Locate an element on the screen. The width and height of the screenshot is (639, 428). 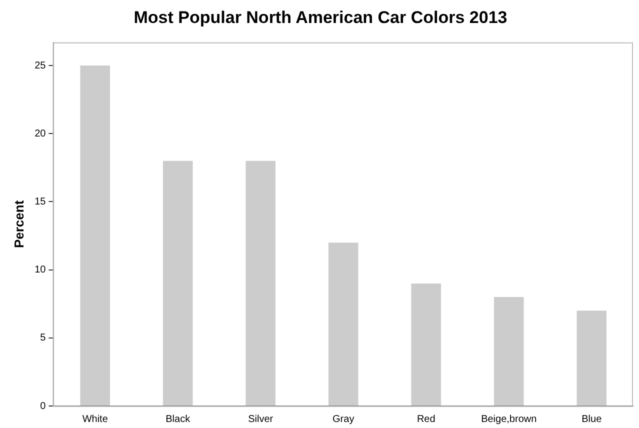
x-tick-label: Gray is located at coordinates (343, 419).